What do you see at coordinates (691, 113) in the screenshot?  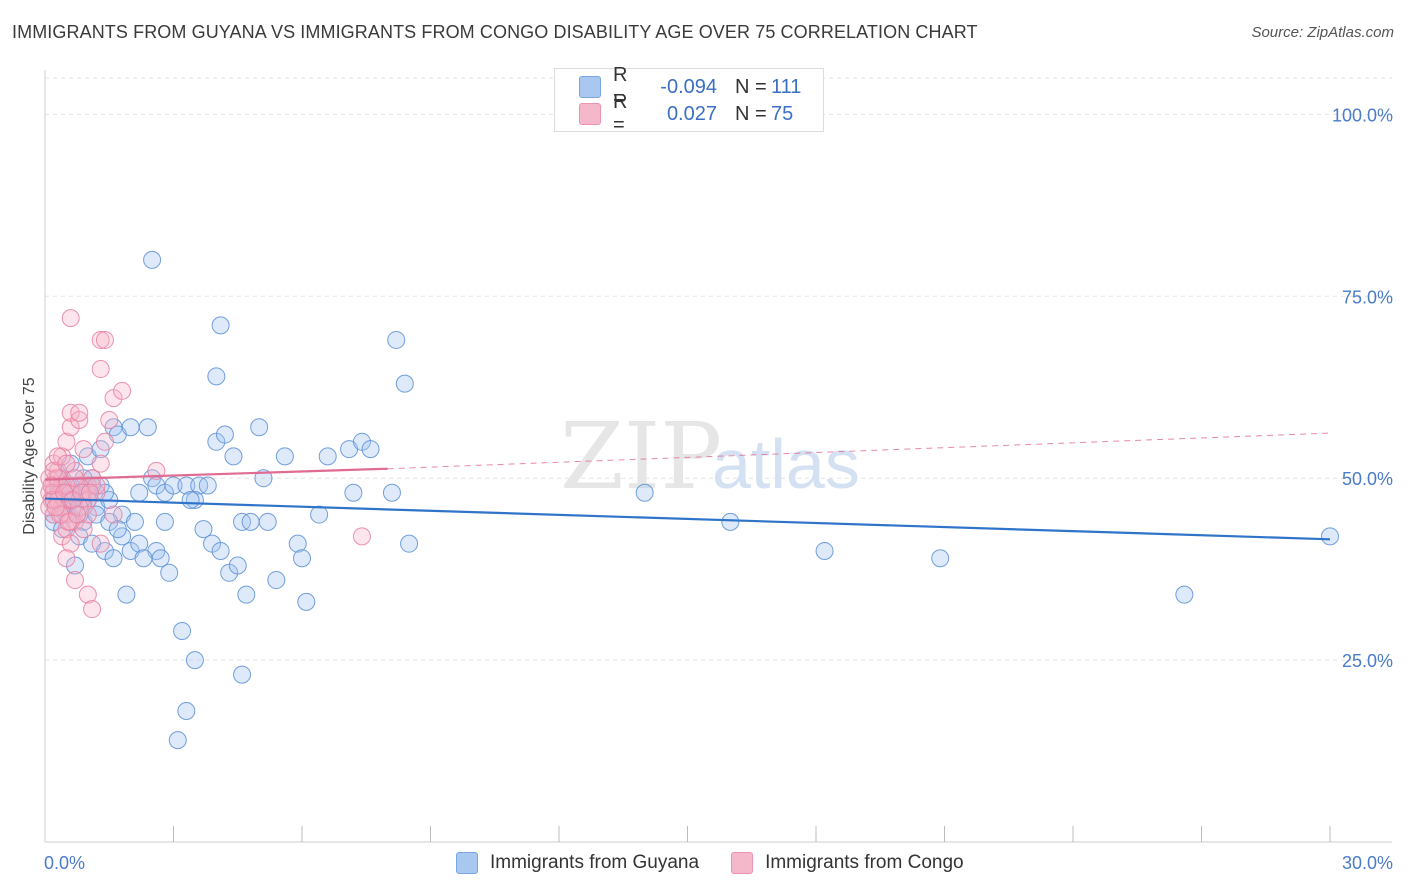 I see `legend-r-value: 0.027` at bounding box center [691, 113].